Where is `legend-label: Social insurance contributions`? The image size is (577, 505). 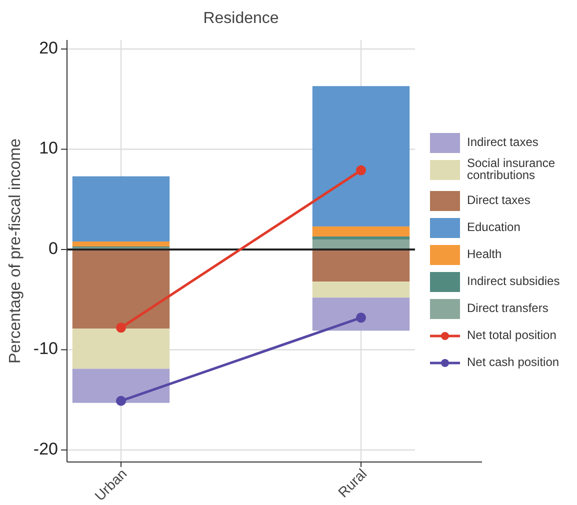
legend-label: Social insurance contributions is located at coordinates (511, 169).